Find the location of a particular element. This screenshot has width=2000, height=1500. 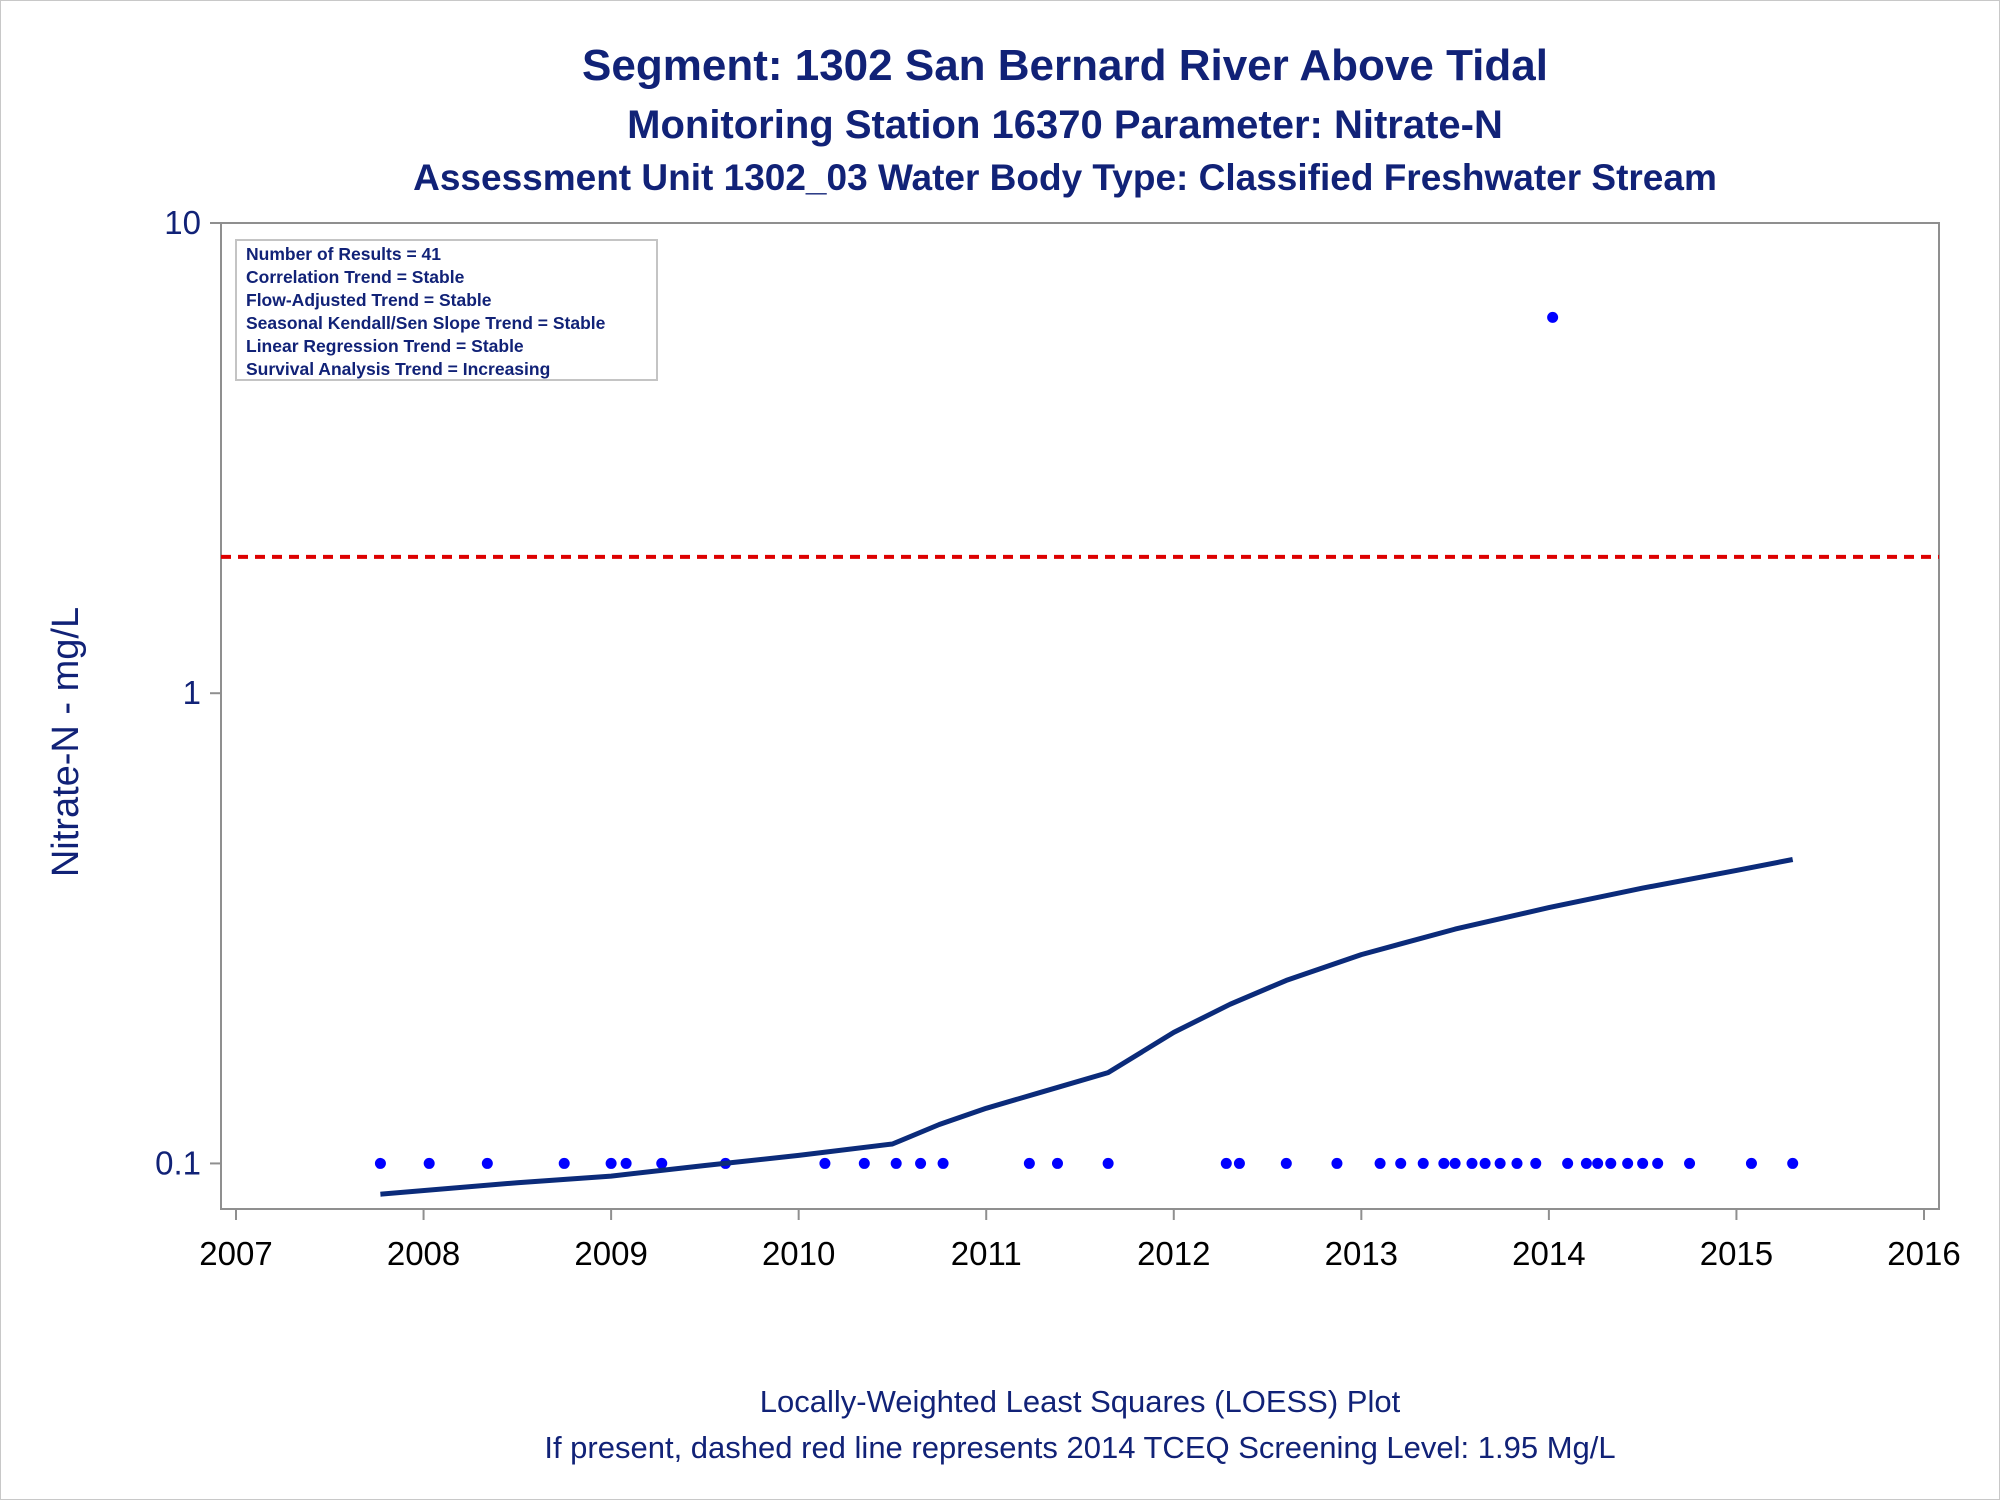

x-tick-label: 2009 is located at coordinates (610, 1253).